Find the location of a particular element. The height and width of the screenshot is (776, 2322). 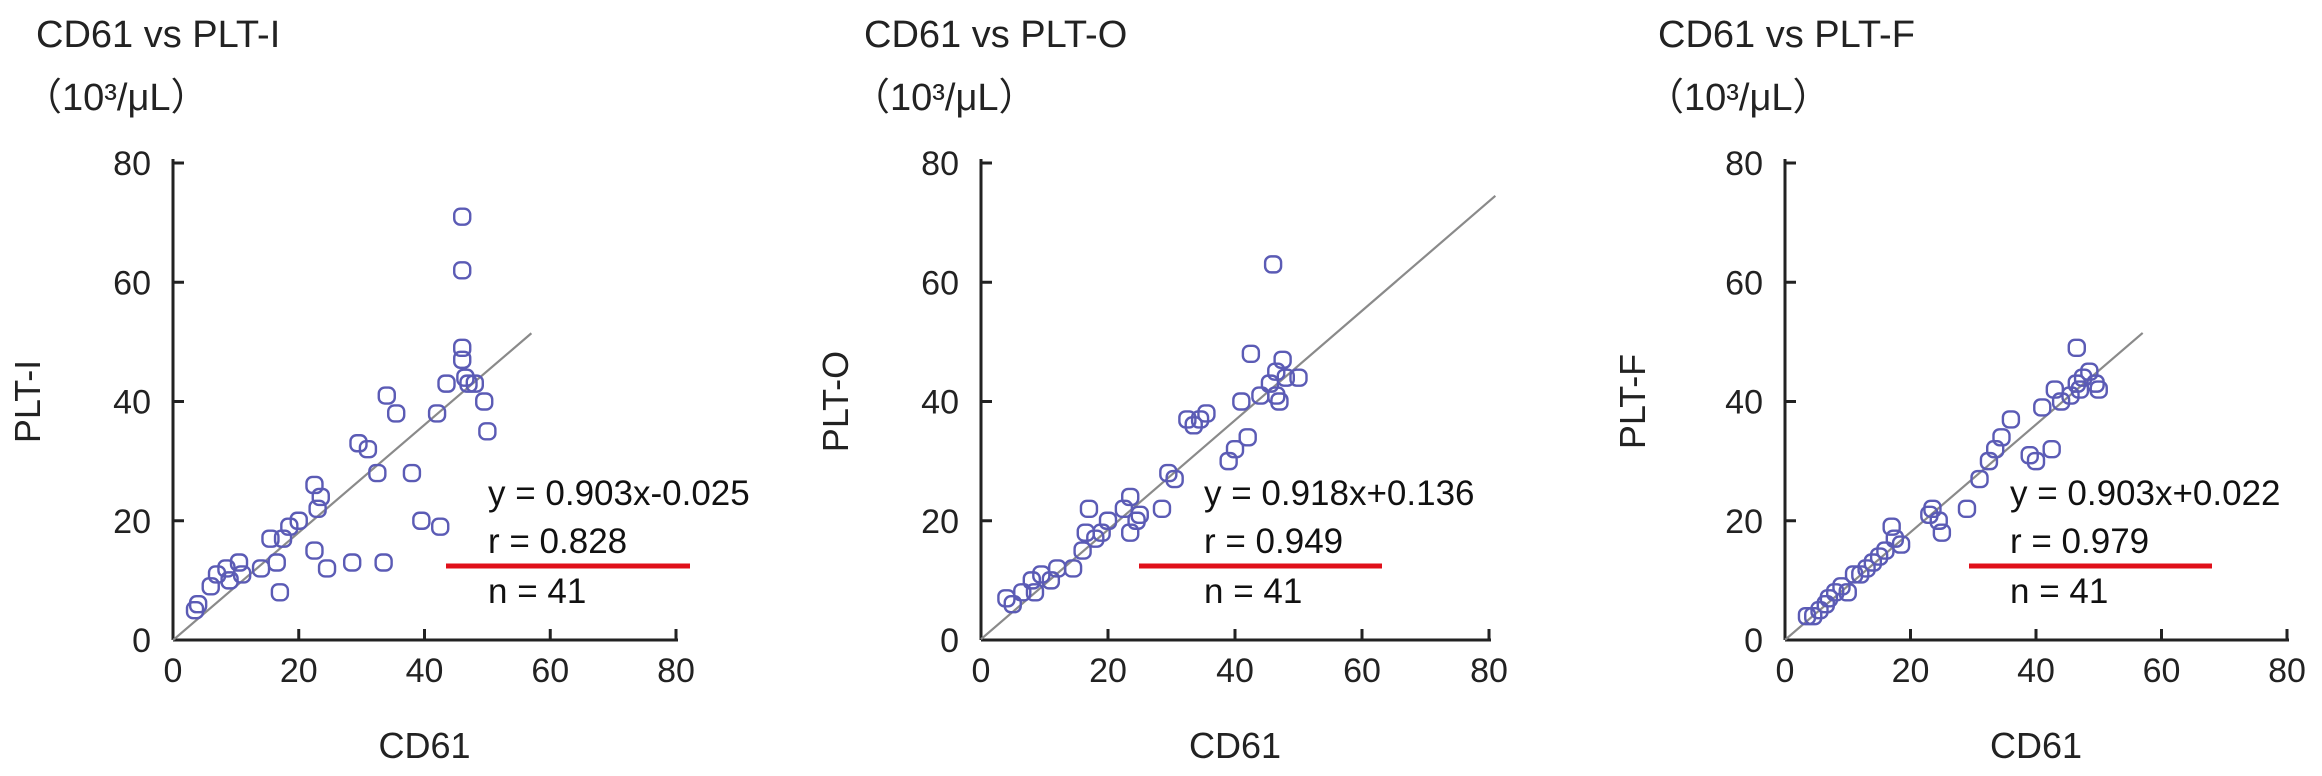

regression-line is located at coordinates (1238, 417).